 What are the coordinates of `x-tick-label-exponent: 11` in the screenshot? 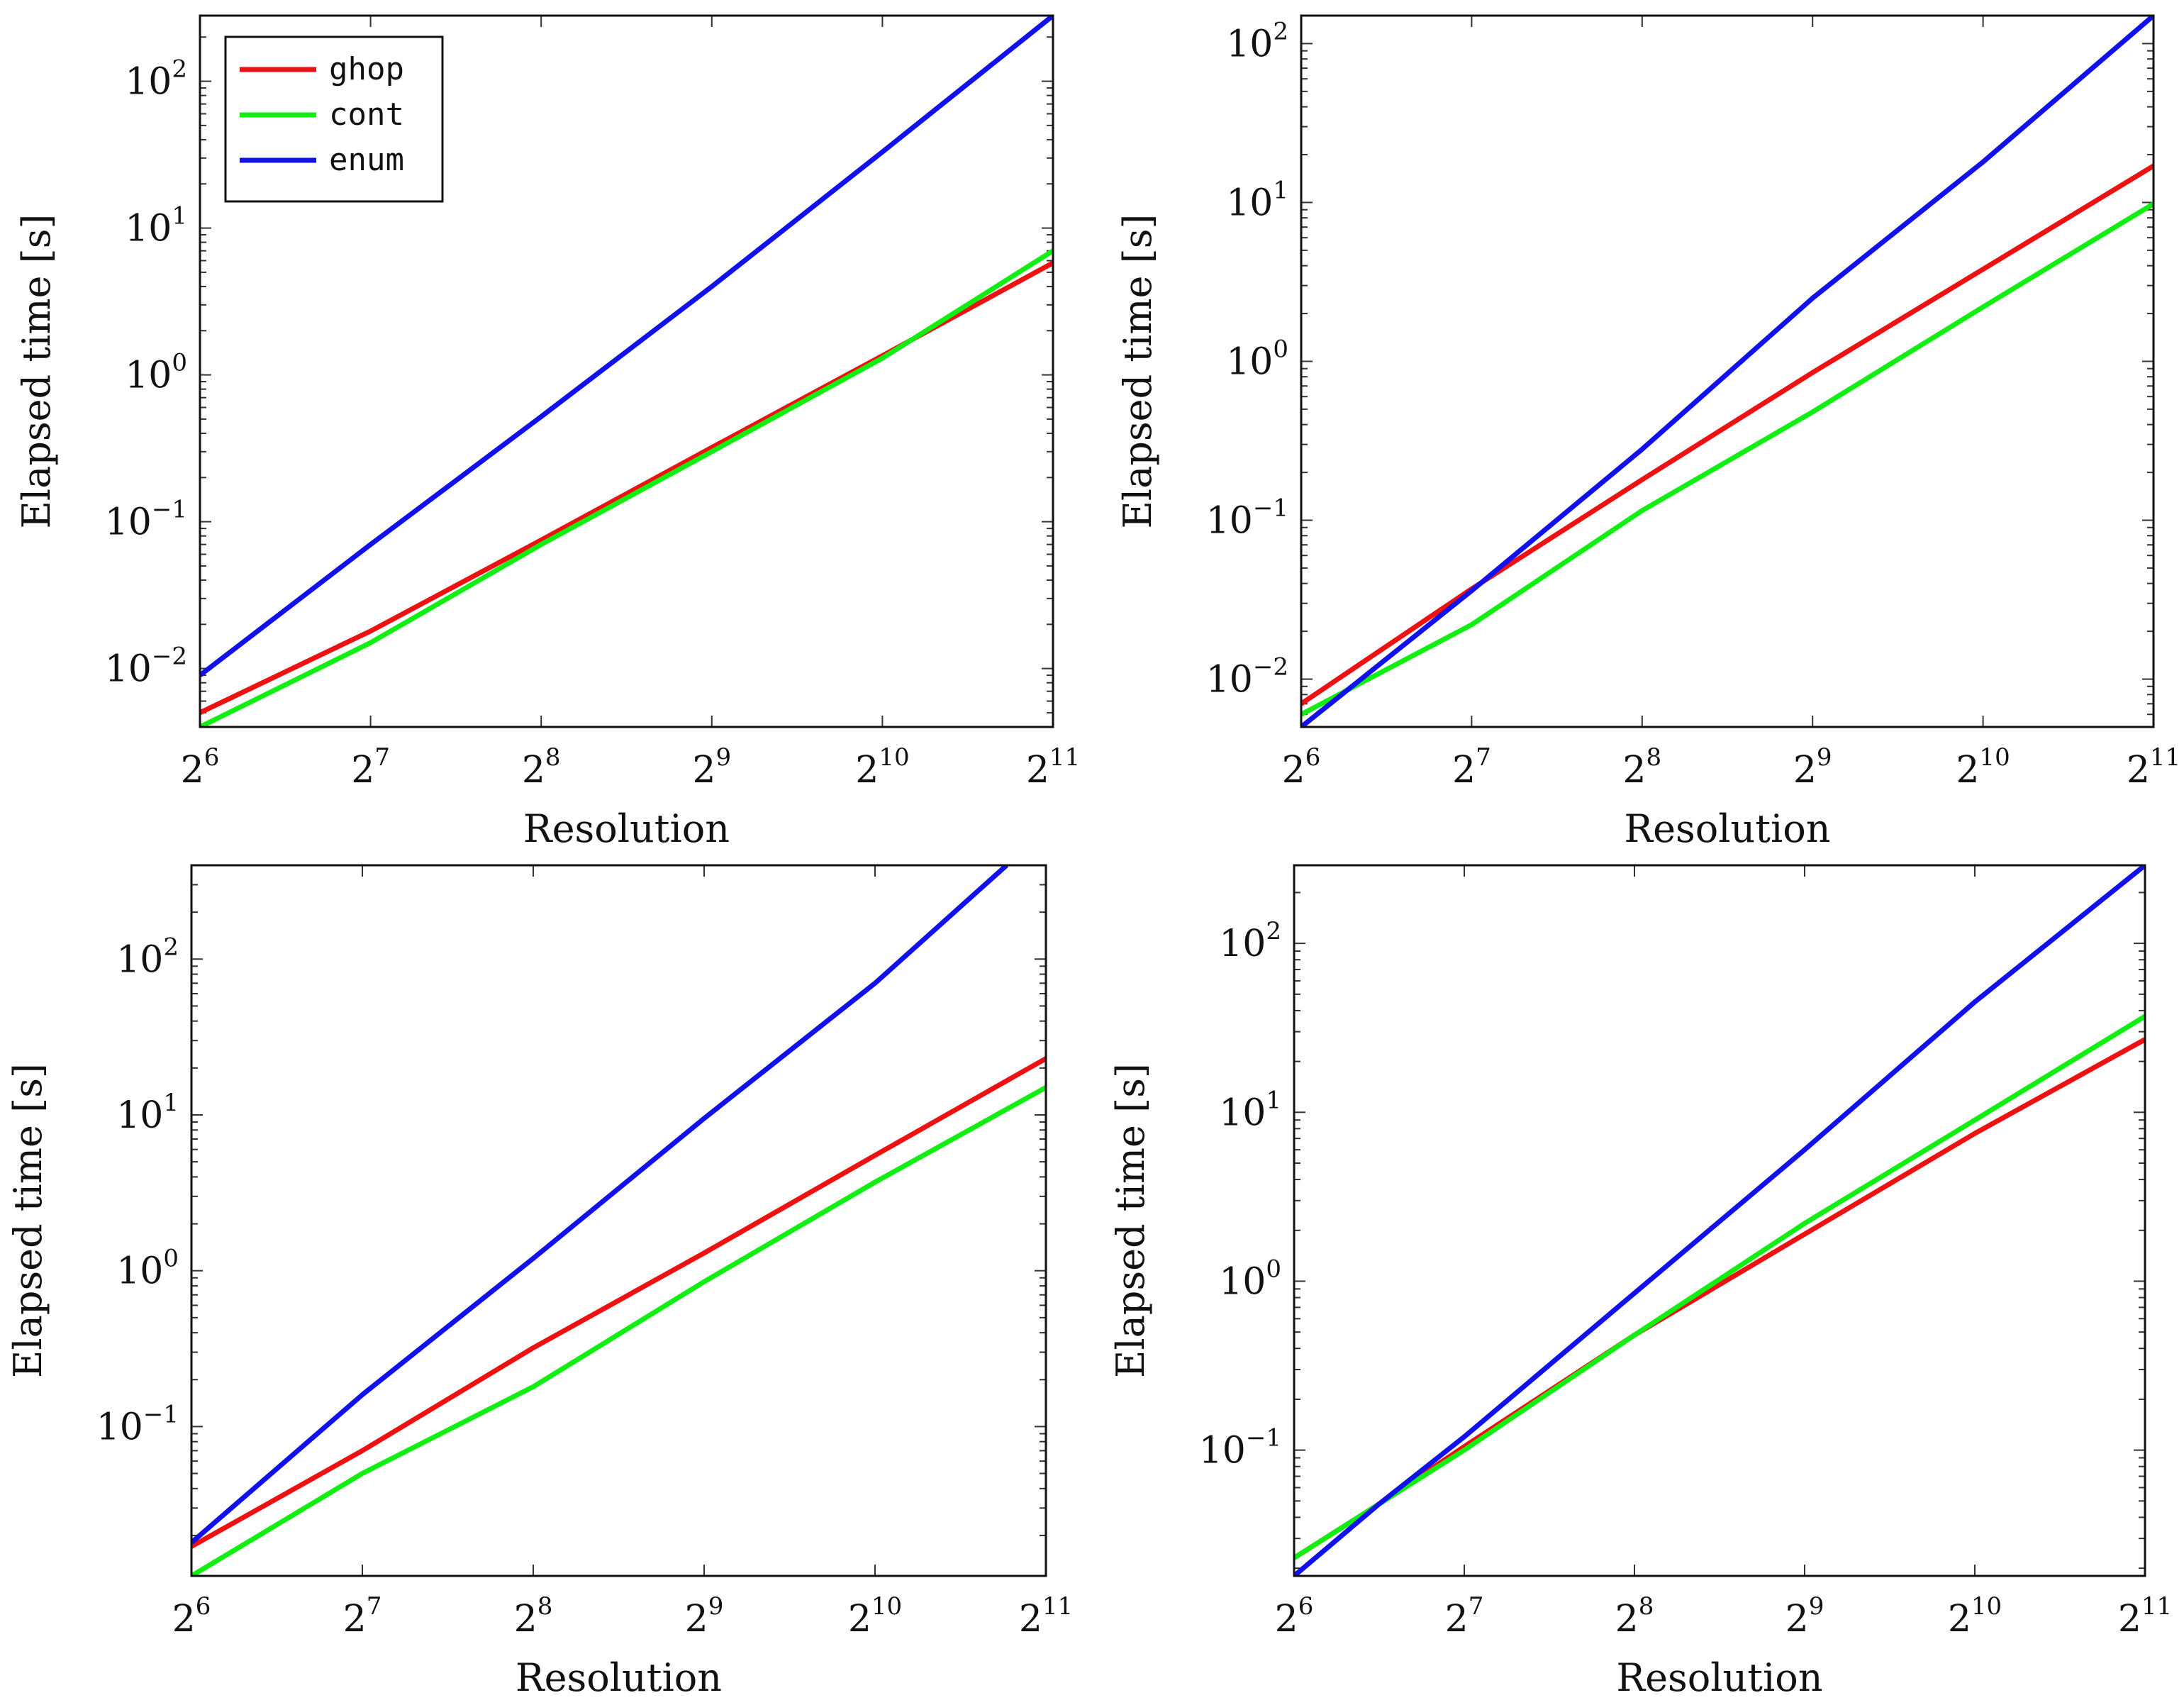 It's located at (2165, 757).